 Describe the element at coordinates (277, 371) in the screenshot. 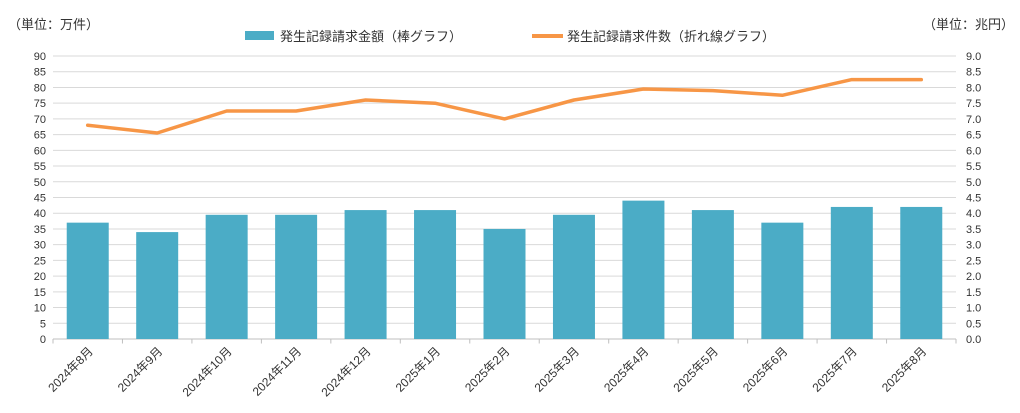

I see `x-axis-label: 2024年11月` at that location.